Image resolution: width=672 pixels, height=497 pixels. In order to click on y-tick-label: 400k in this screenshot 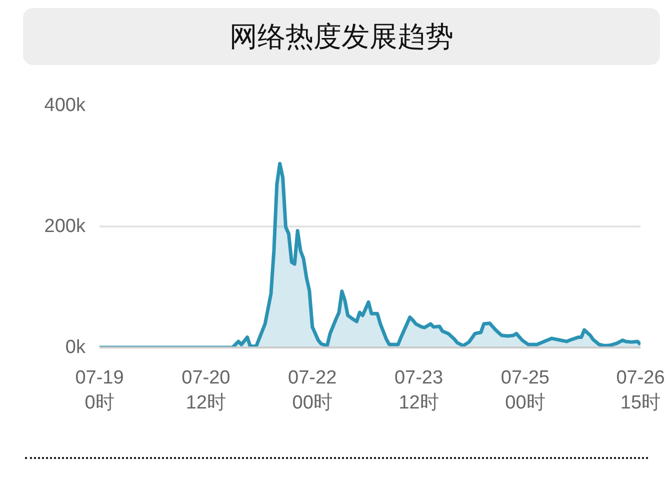, I will do `click(65, 105)`.